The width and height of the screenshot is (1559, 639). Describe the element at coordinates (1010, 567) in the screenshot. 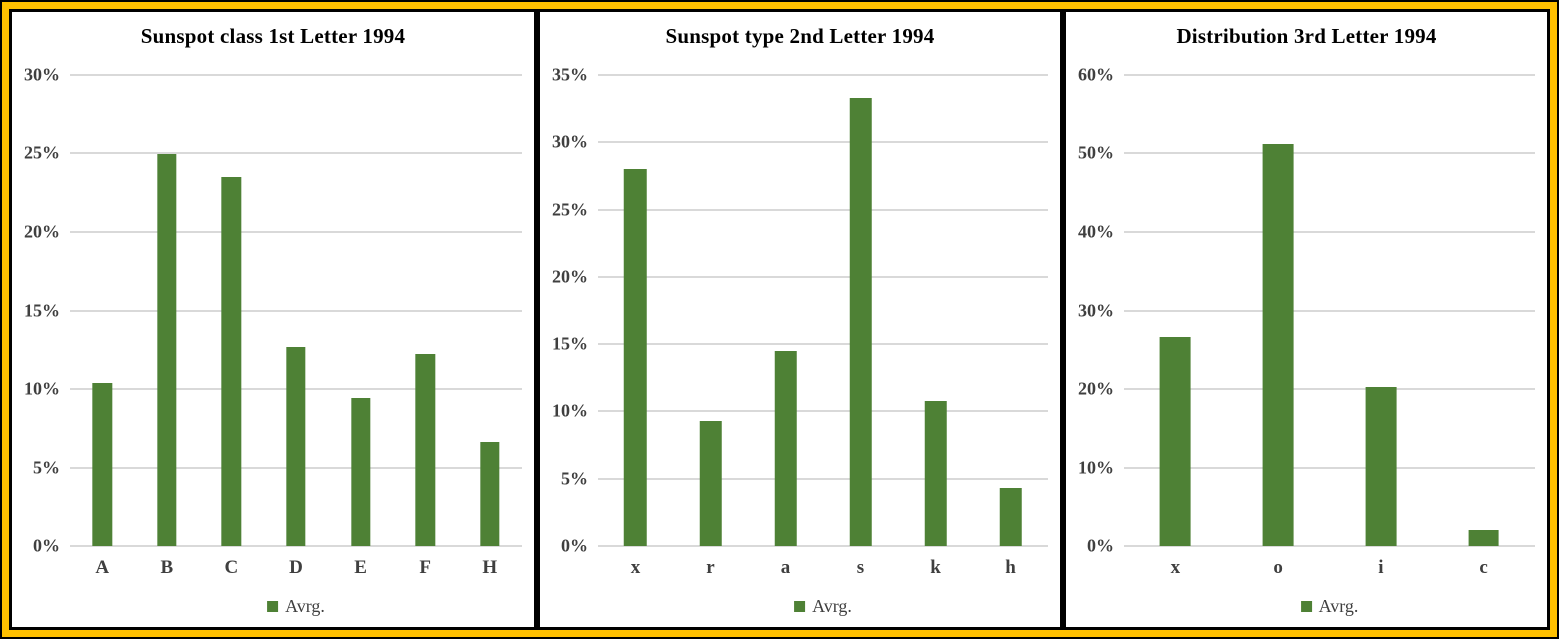

I see `x-axis-category-label-h: h` at that location.